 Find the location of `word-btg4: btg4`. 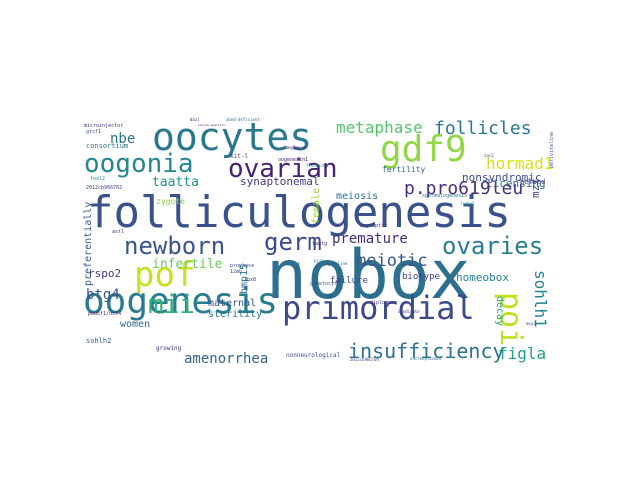

word-btg4: btg4 is located at coordinates (103, 295).